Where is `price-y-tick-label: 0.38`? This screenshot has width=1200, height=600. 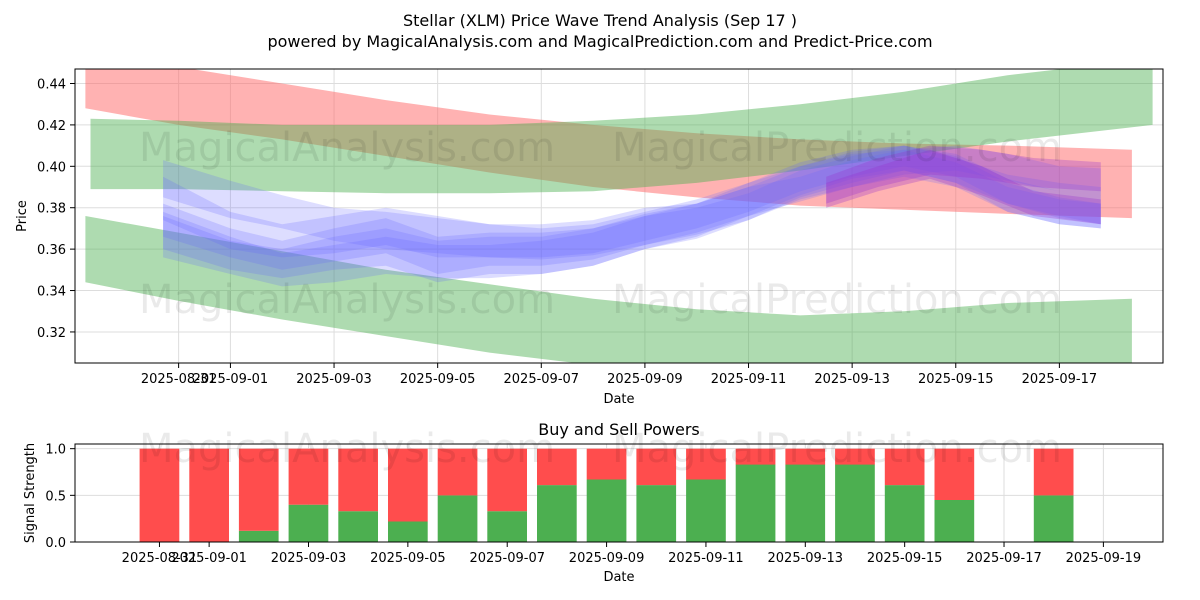
price-y-tick-label: 0.38 is located at coordinates (51, 209).